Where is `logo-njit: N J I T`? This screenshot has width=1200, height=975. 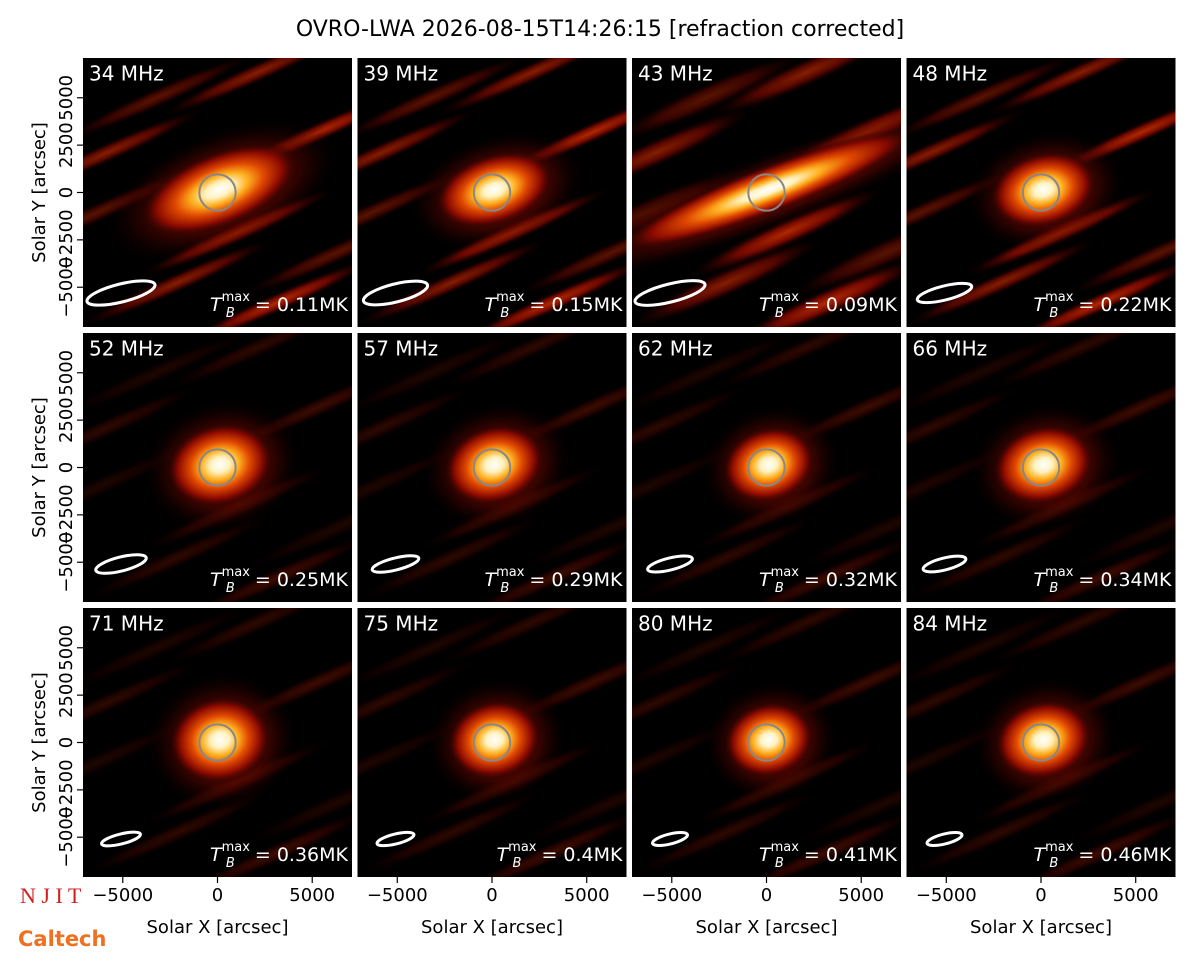
logo-njit: N J I T is located at coordinates (51, 895).